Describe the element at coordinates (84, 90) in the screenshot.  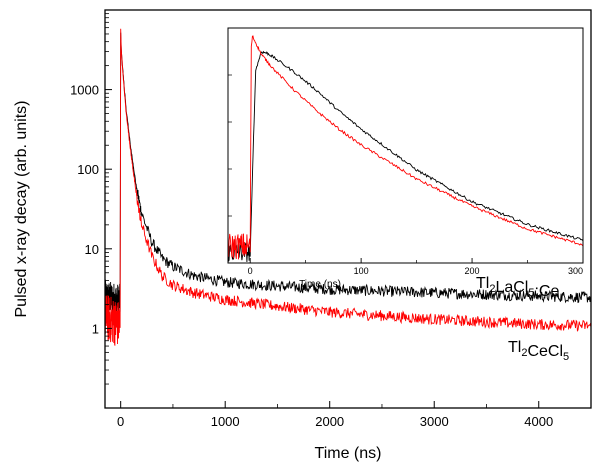
I see `y-tick-label: 1000` at that location.